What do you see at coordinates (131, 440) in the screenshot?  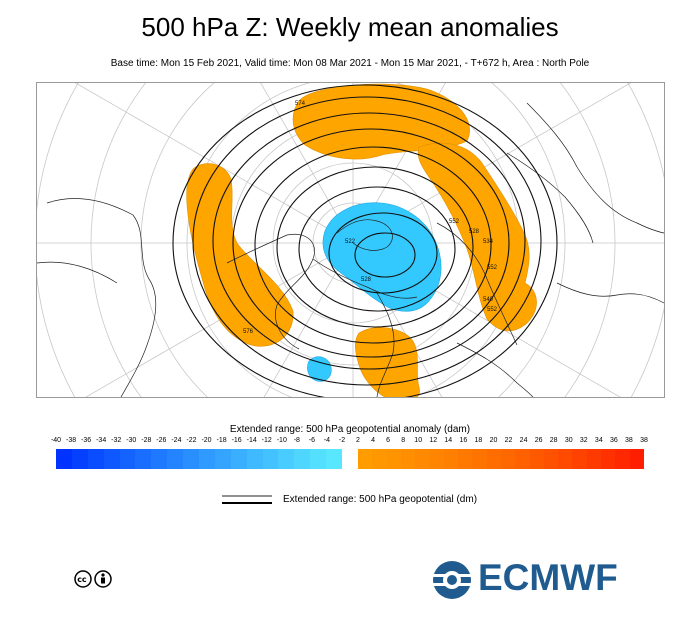 I see `colorbar-tick-label: -30` at bounding box center [131, 440].